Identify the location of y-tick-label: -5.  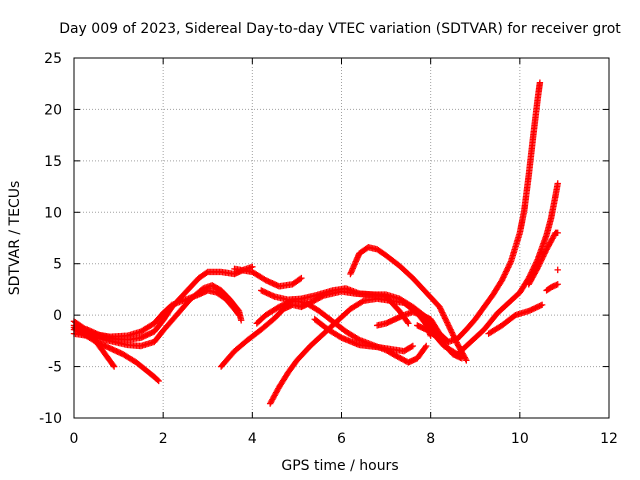
(55, 368).